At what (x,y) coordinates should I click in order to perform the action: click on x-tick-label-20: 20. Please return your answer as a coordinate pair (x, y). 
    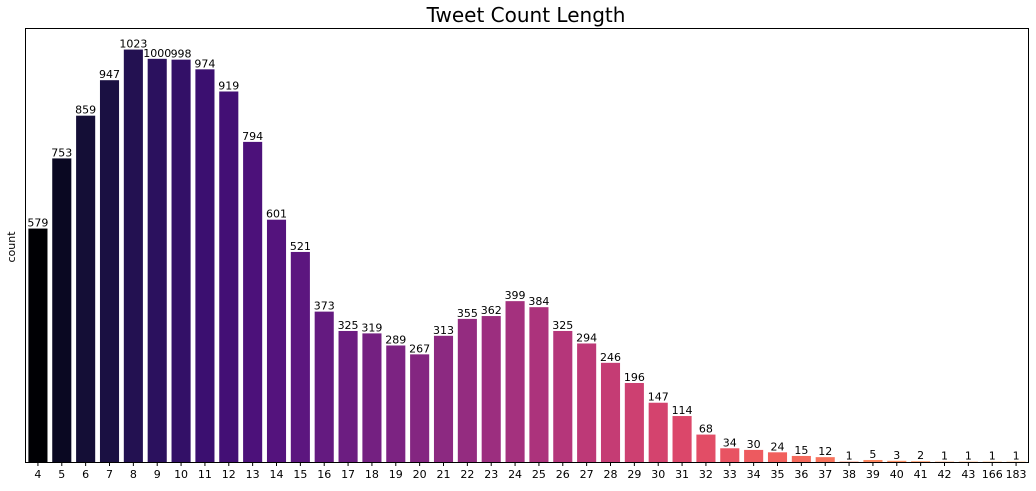
    Looking at the image, I should click on (420, 474).